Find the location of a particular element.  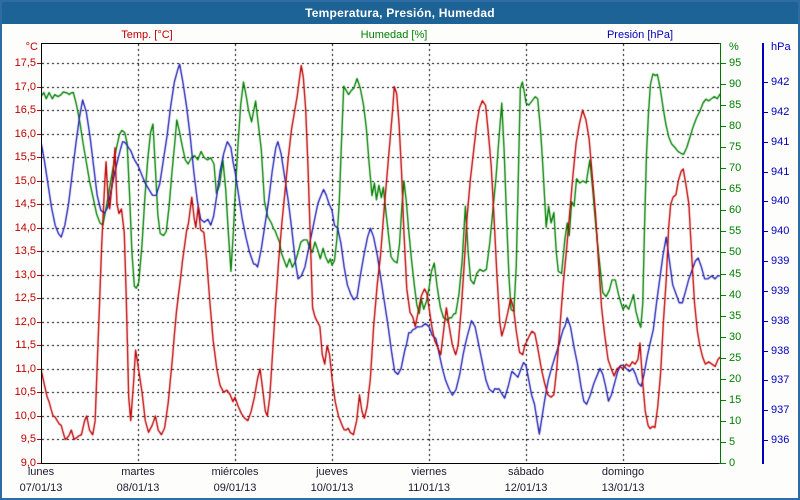

day-name-label: lunes is located at coordinates (41, 472).